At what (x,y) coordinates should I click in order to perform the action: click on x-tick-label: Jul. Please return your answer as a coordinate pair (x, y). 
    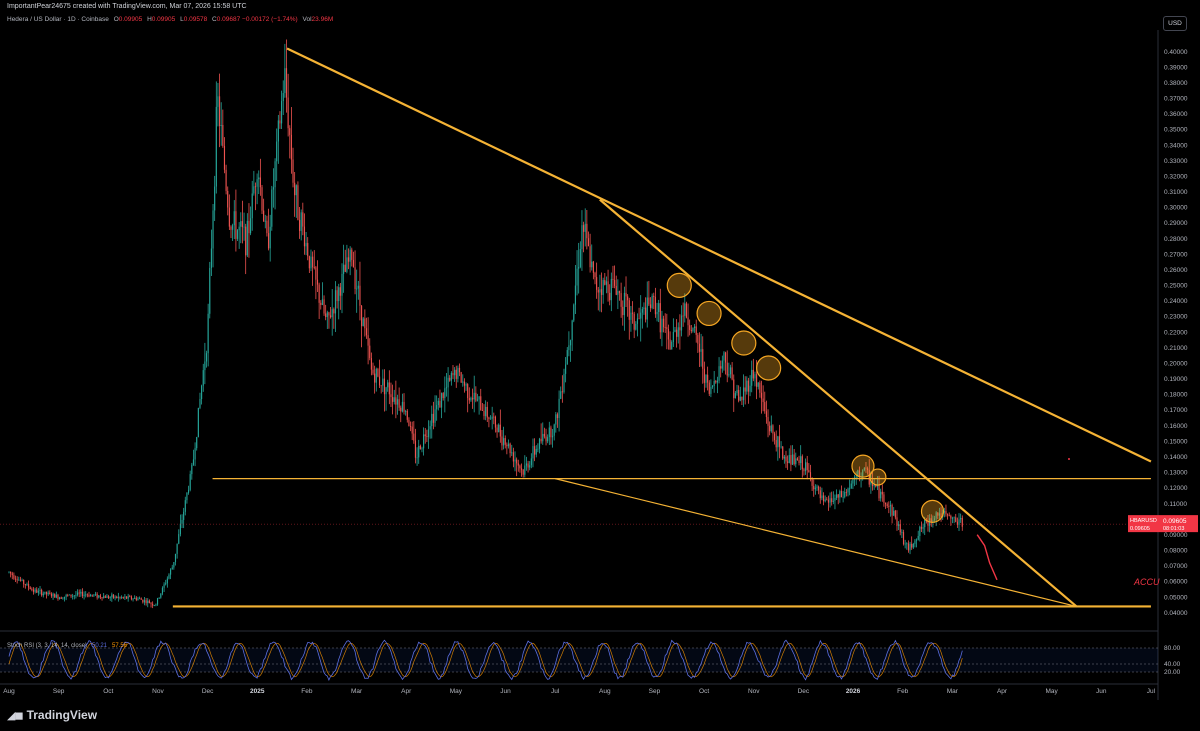
    Looking at the image, I should click on (555, 691).